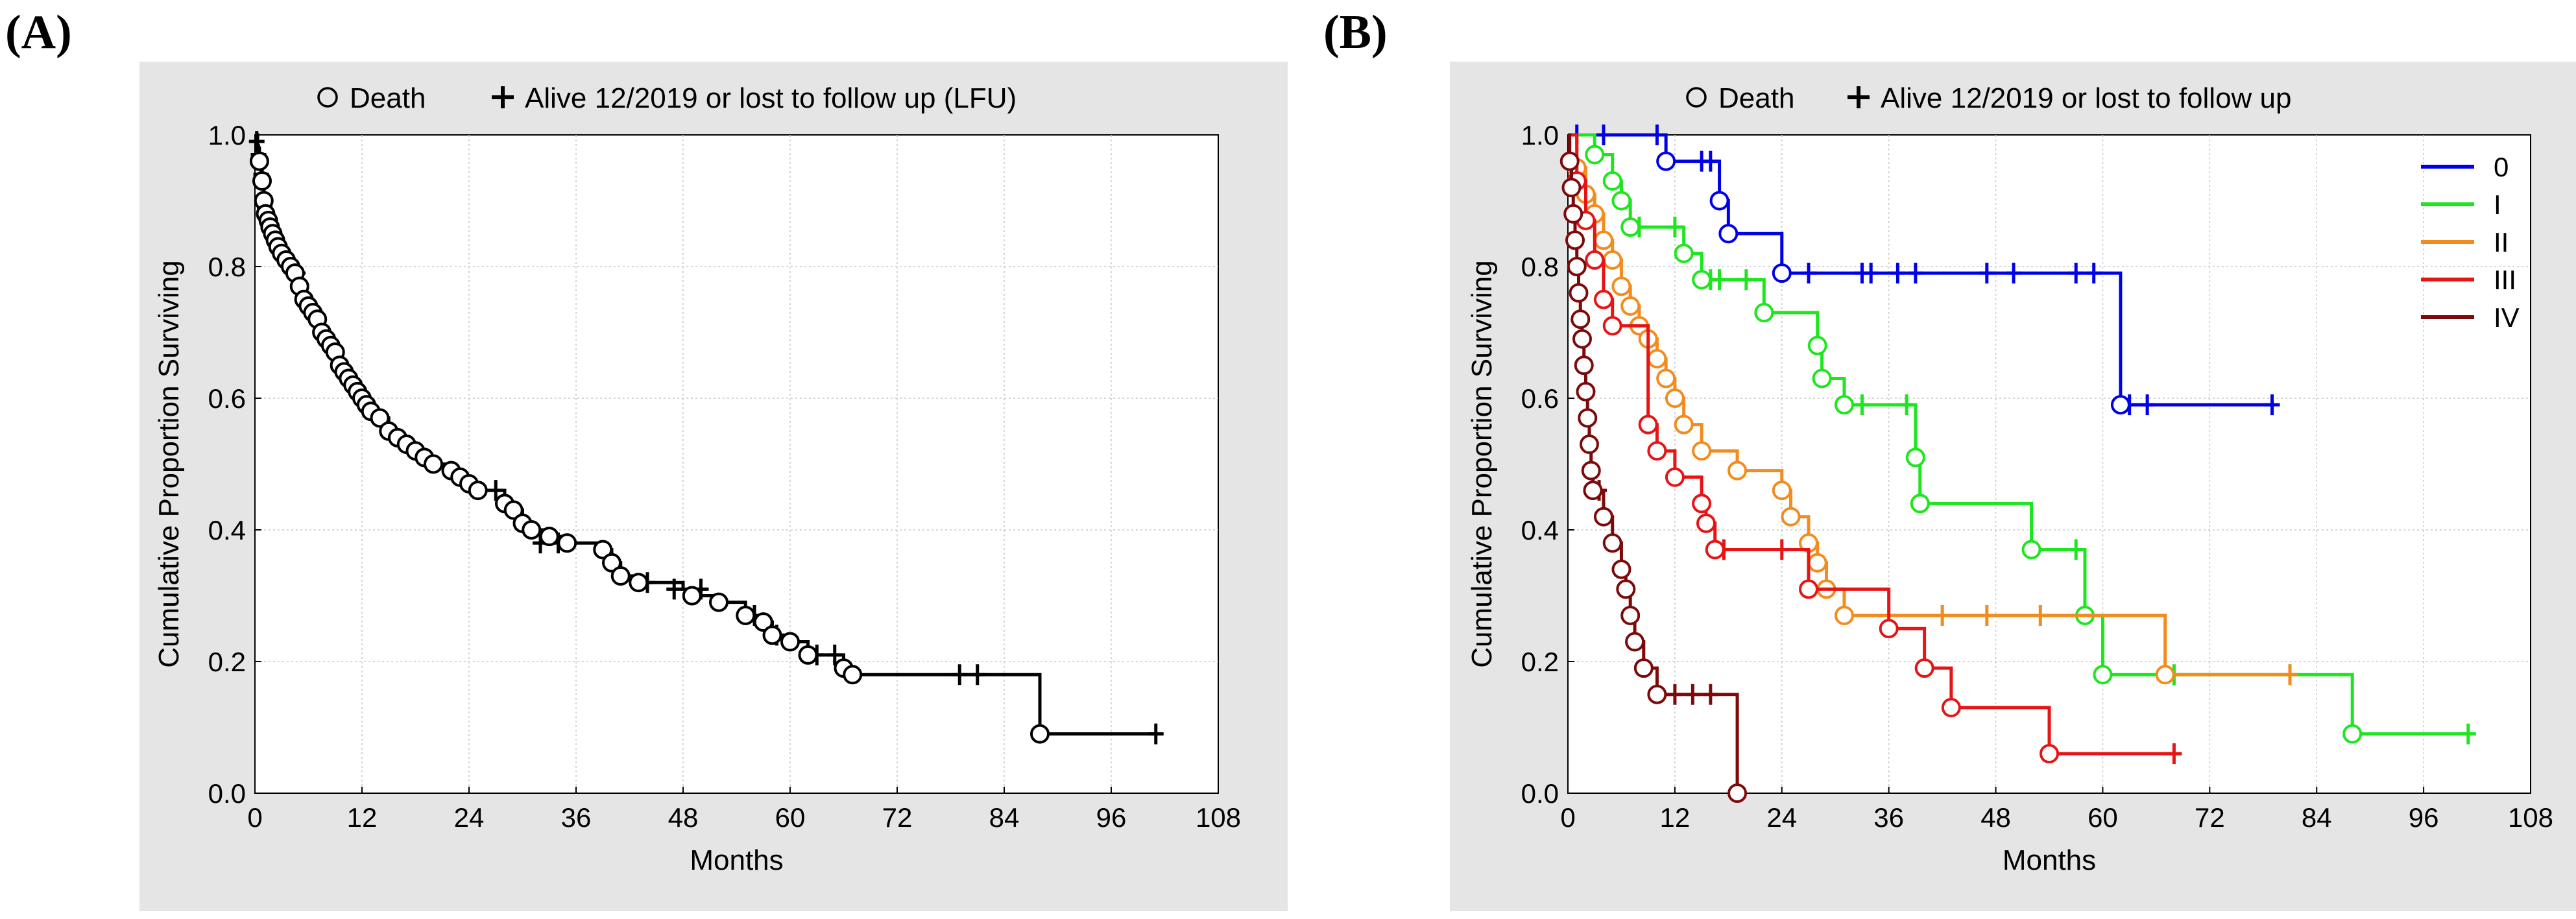 The height and width of the screenshot is (919, 2576). What do you see at coordinates (683, 817) in the screenshot?
I see `x-tick-label: 48` at bounding box center [683, 817].